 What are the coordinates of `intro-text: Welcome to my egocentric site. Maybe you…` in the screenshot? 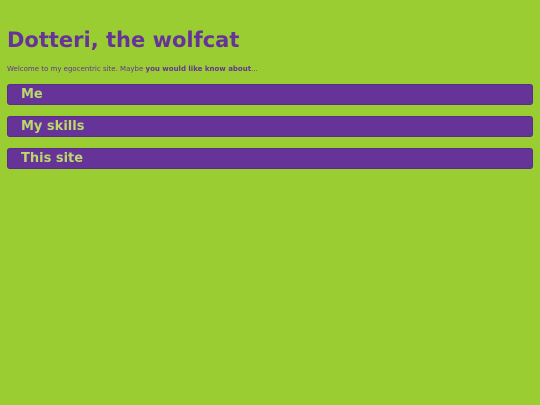 It's located at (132, 69).